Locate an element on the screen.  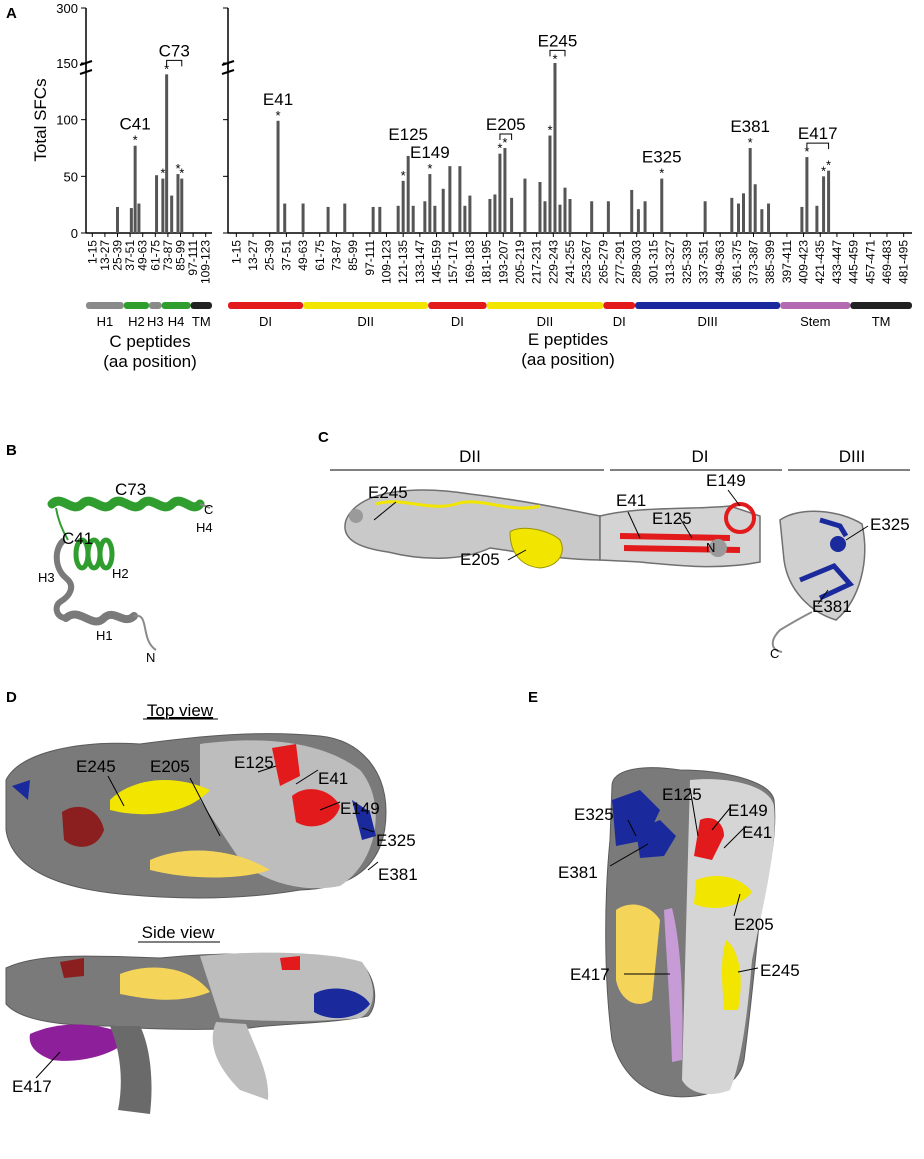
e-x-tick-label: 289-303 is located at coordinates (637, 262).